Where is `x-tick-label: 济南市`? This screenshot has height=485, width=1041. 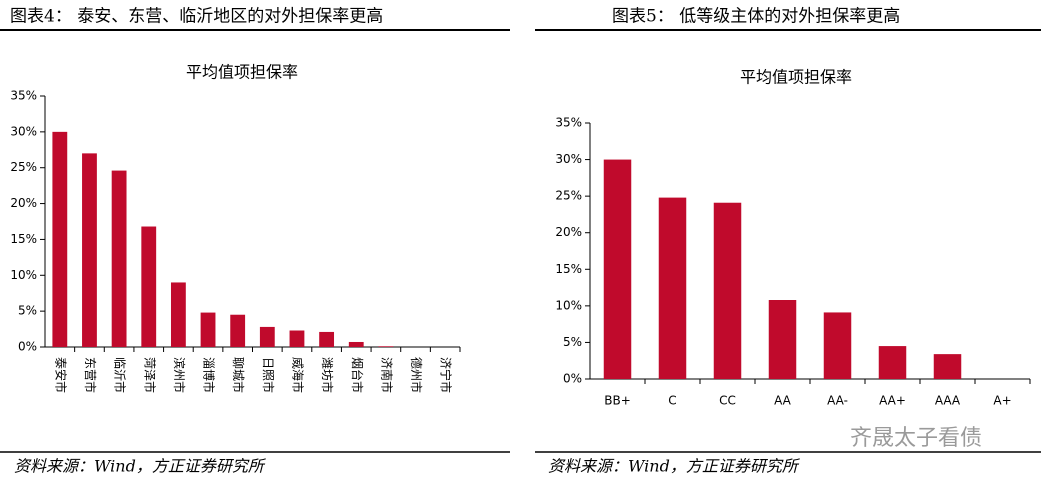 x-tick-label: 济南市 is located at coordinates (386, 375).